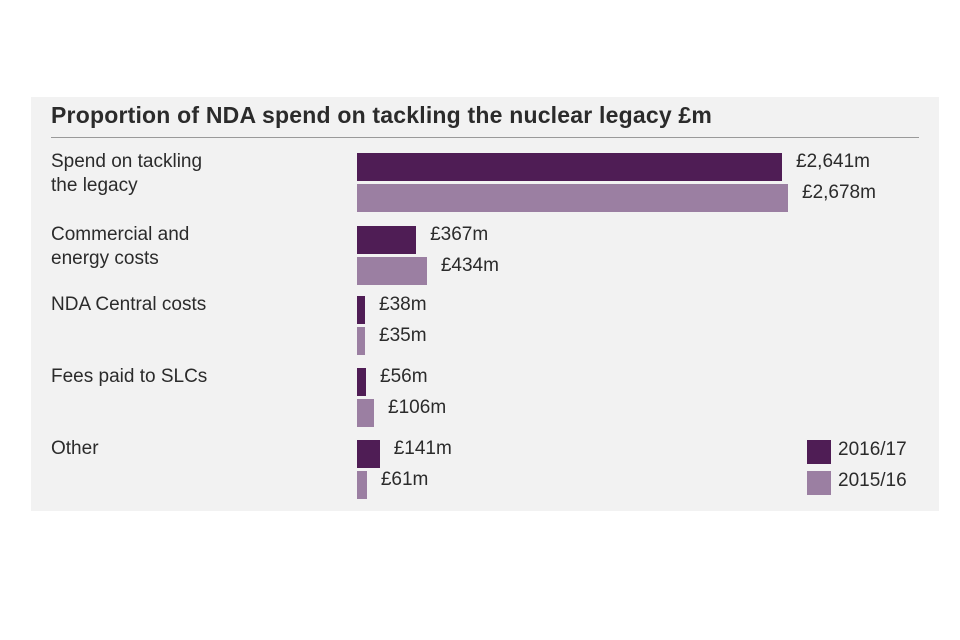  Describe the element at coordinates (120, 234) in the screenshot. I see `category-label-line: Commercial and` at that location.